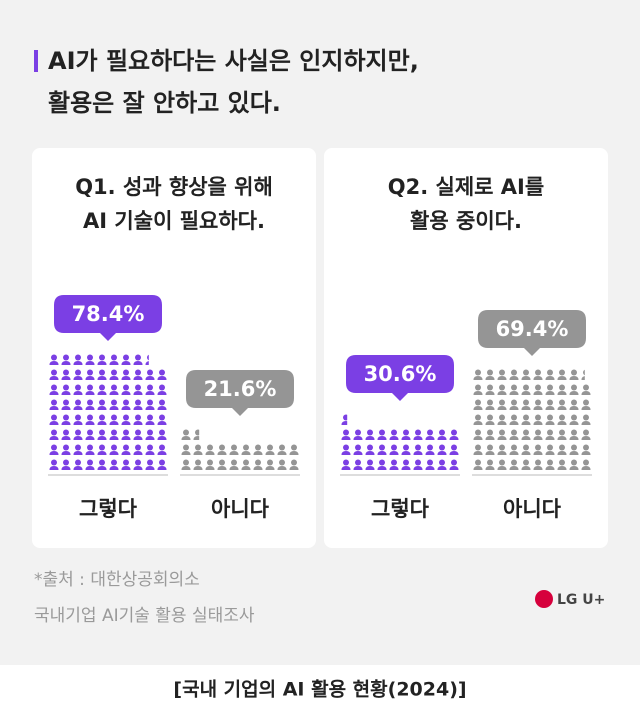 Image resolution: width=640 pixels, height=711 pixels. What do you see at coordinates (581, 600) in the screenshot?
I see `brand: LG U+` at bounding box center [581, 600].